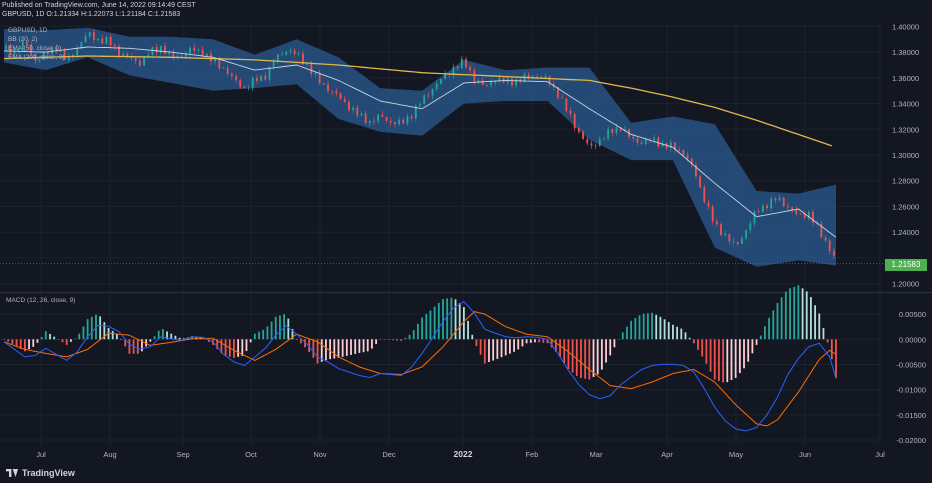 This screenshot has width=932, height=483. What do you see at coordinates (320, 454) in the screenshot?
I see `time-tick-label: Nov` at bounding box center [320, 454].